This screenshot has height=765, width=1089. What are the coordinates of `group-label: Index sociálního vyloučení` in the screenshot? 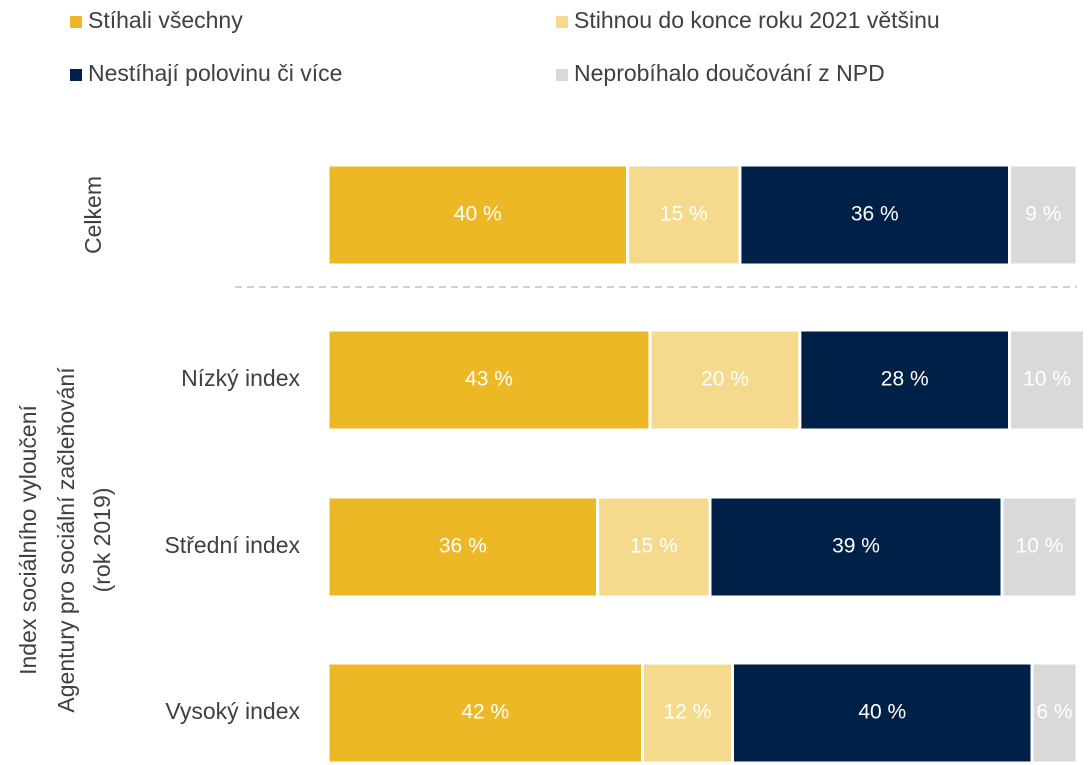 It's located at (28, 540).